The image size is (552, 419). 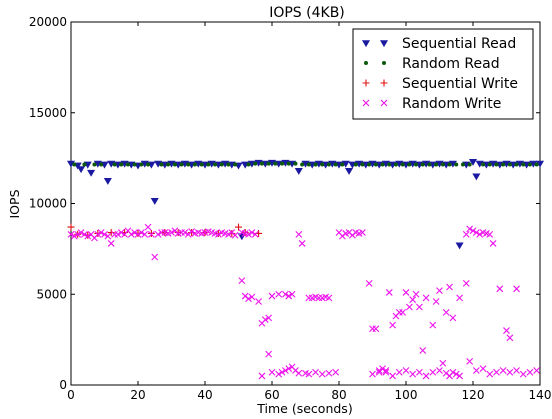 What do you see at coordinates (48, 22) in the screenshot?
I see `y-tick-label: 20000` at bounding box center [48, 22].